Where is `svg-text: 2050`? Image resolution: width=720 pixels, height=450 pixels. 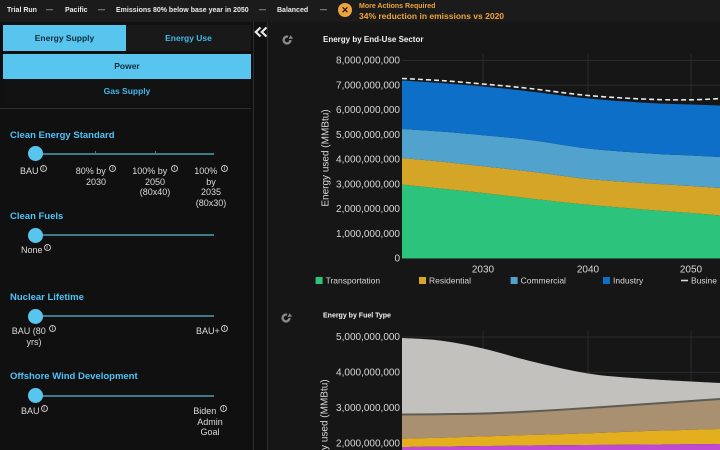
svg-text: 2050 is located at coordinates (691, 270).